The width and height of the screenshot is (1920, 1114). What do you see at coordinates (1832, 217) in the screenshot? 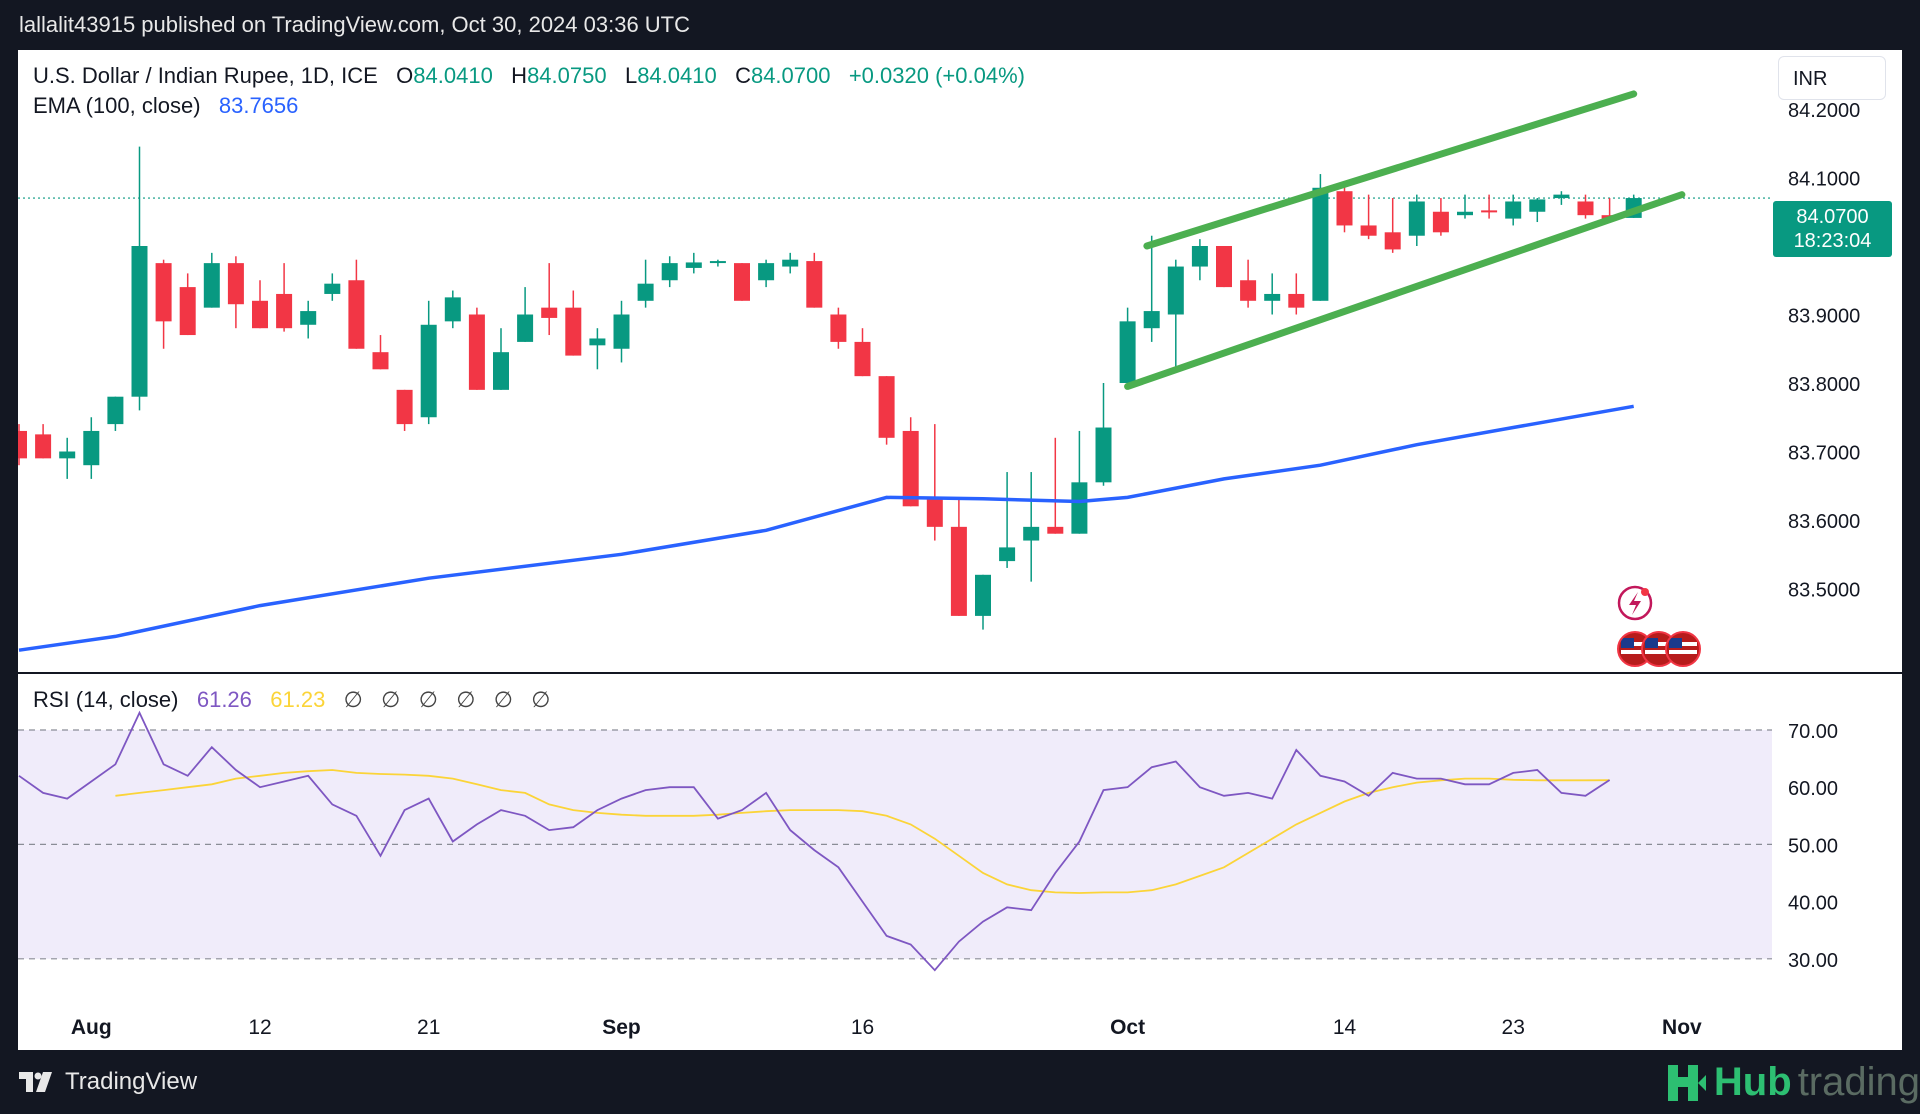
I see `last-price-value: 84.0700` at bounding box center [1832, 217].